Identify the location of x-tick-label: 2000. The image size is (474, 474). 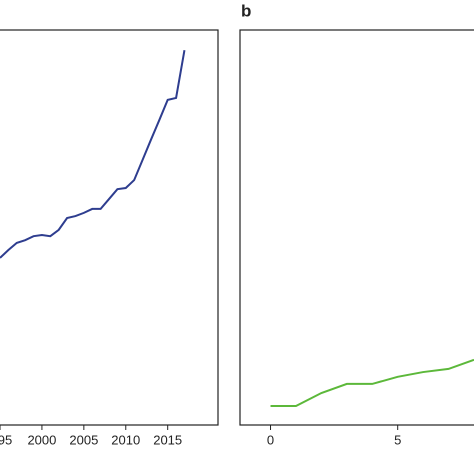
(41, 439).